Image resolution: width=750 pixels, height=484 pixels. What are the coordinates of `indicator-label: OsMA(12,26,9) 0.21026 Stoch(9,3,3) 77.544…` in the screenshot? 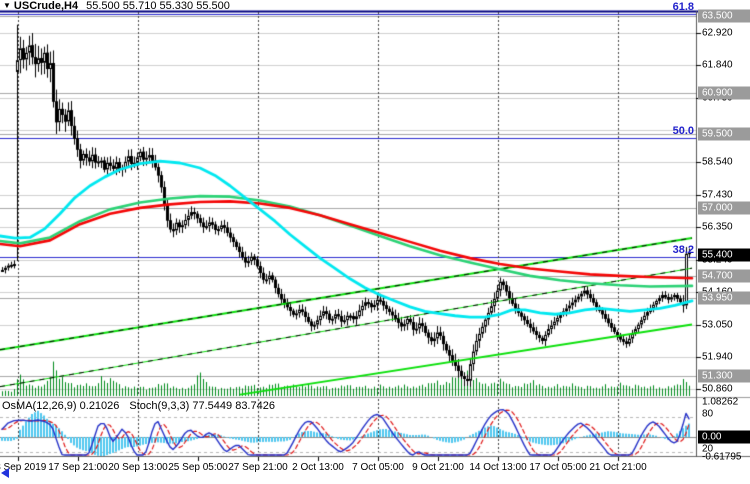 It's located at (138, 406).